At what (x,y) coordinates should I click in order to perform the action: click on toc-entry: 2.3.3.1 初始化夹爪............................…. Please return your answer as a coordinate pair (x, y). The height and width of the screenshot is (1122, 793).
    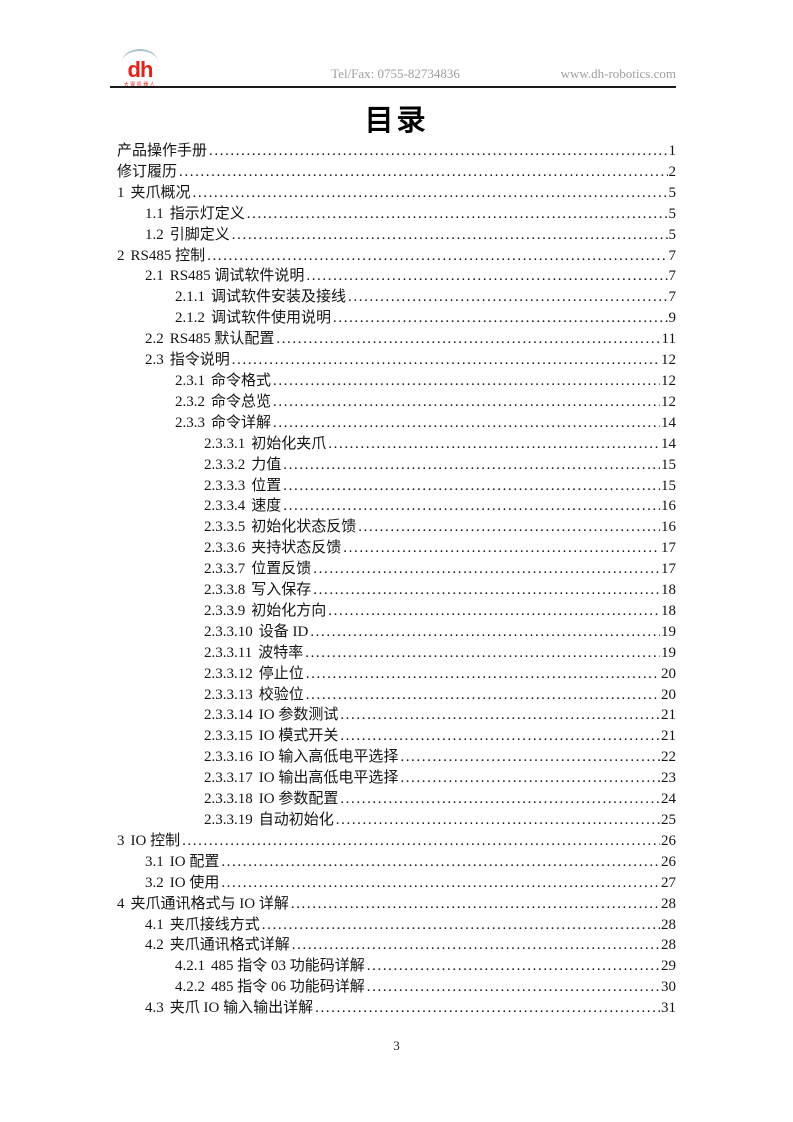
    Looking at the image, I should click on (396, 444).